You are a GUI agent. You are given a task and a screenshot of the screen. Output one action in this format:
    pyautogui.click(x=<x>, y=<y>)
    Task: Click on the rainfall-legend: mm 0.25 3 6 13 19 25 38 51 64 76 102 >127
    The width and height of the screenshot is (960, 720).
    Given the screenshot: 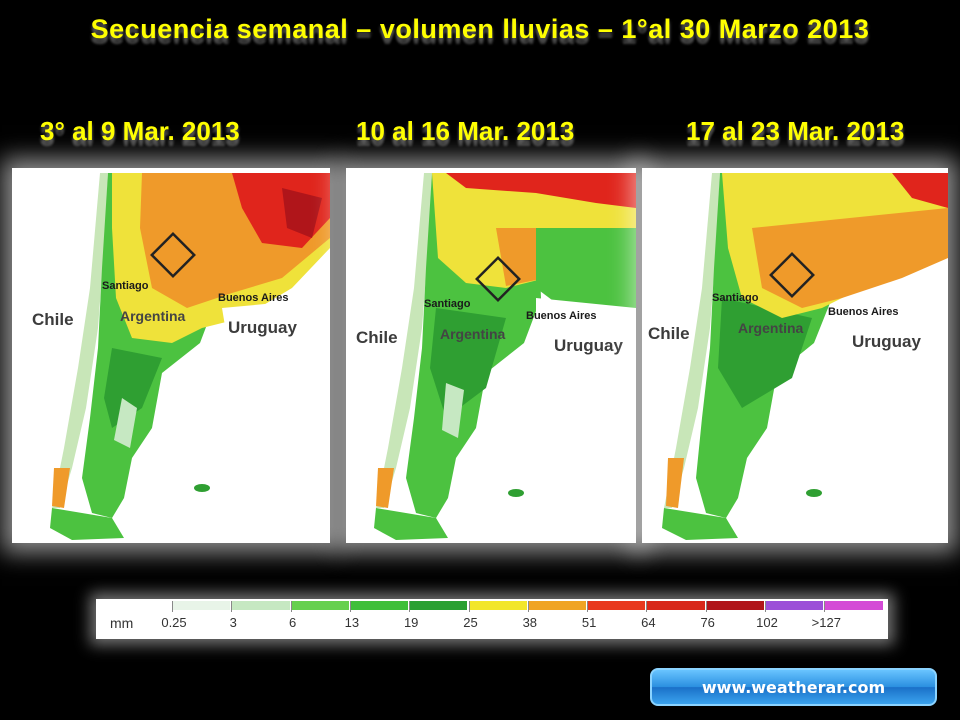 What is the action you would take?
    pyautogui.click(x=492, y=619)
    